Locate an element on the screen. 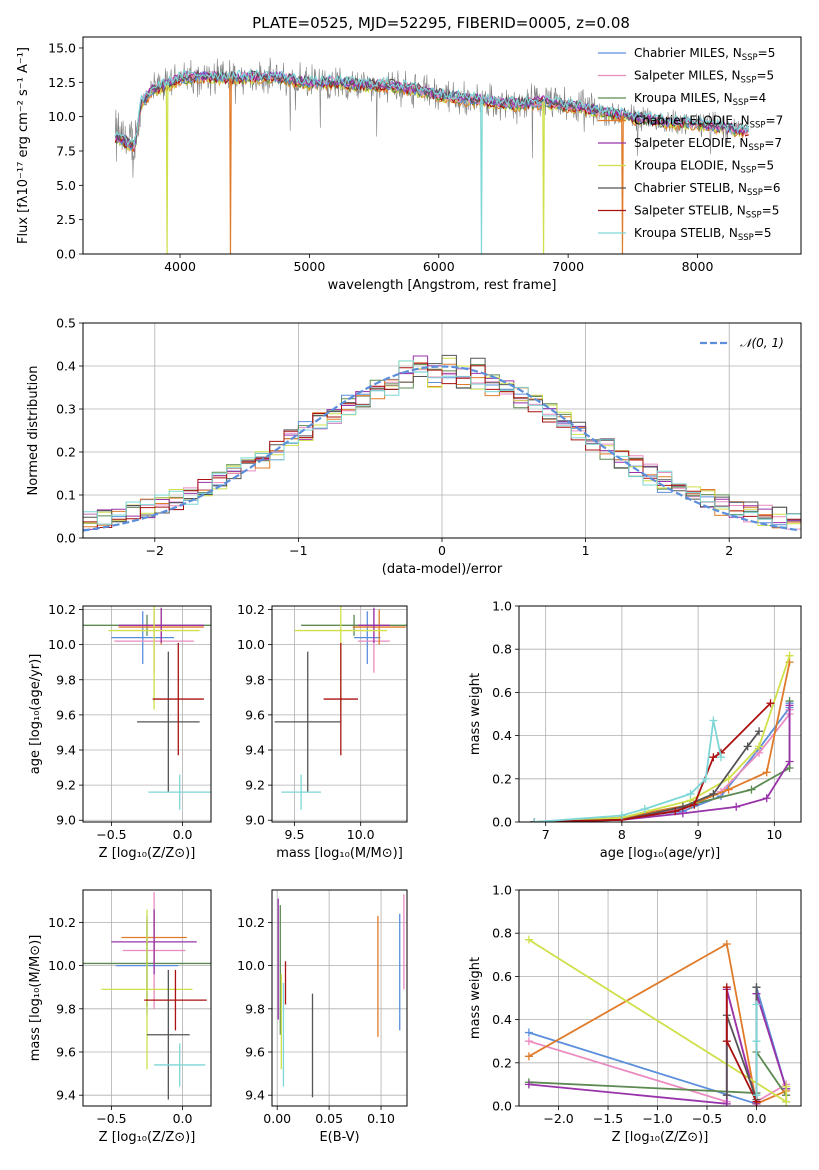 The width and height of the screenshot is (819, 1170). y-tick-label: 0.3 is located at coordinates (66, 409).